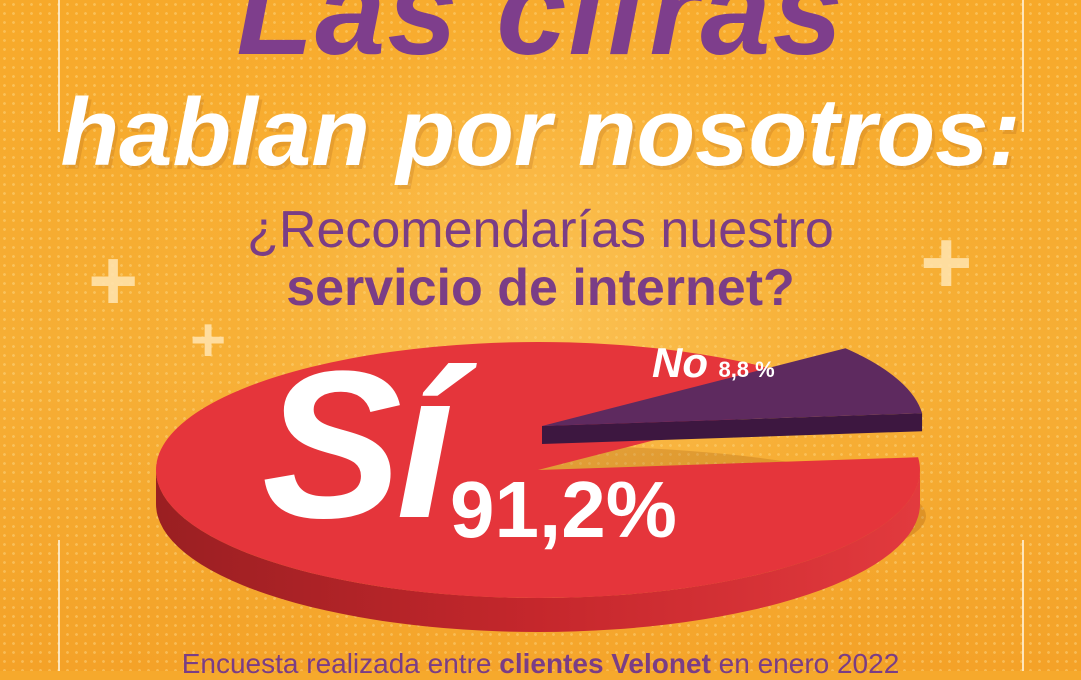  I want to click on title-line-2: hablan por nosotros:, so click(540, 132).